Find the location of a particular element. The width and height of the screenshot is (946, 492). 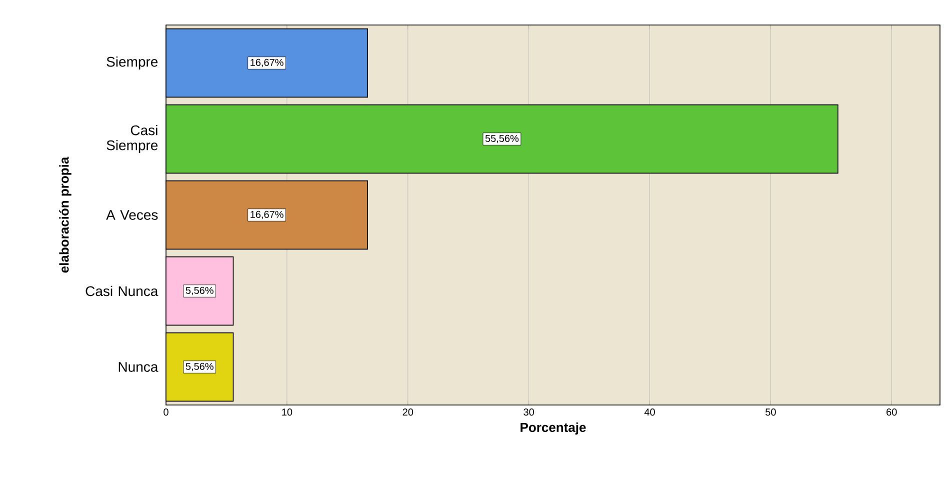

y-tick-label: Casi Siempre is located at coordinates (132, 139).